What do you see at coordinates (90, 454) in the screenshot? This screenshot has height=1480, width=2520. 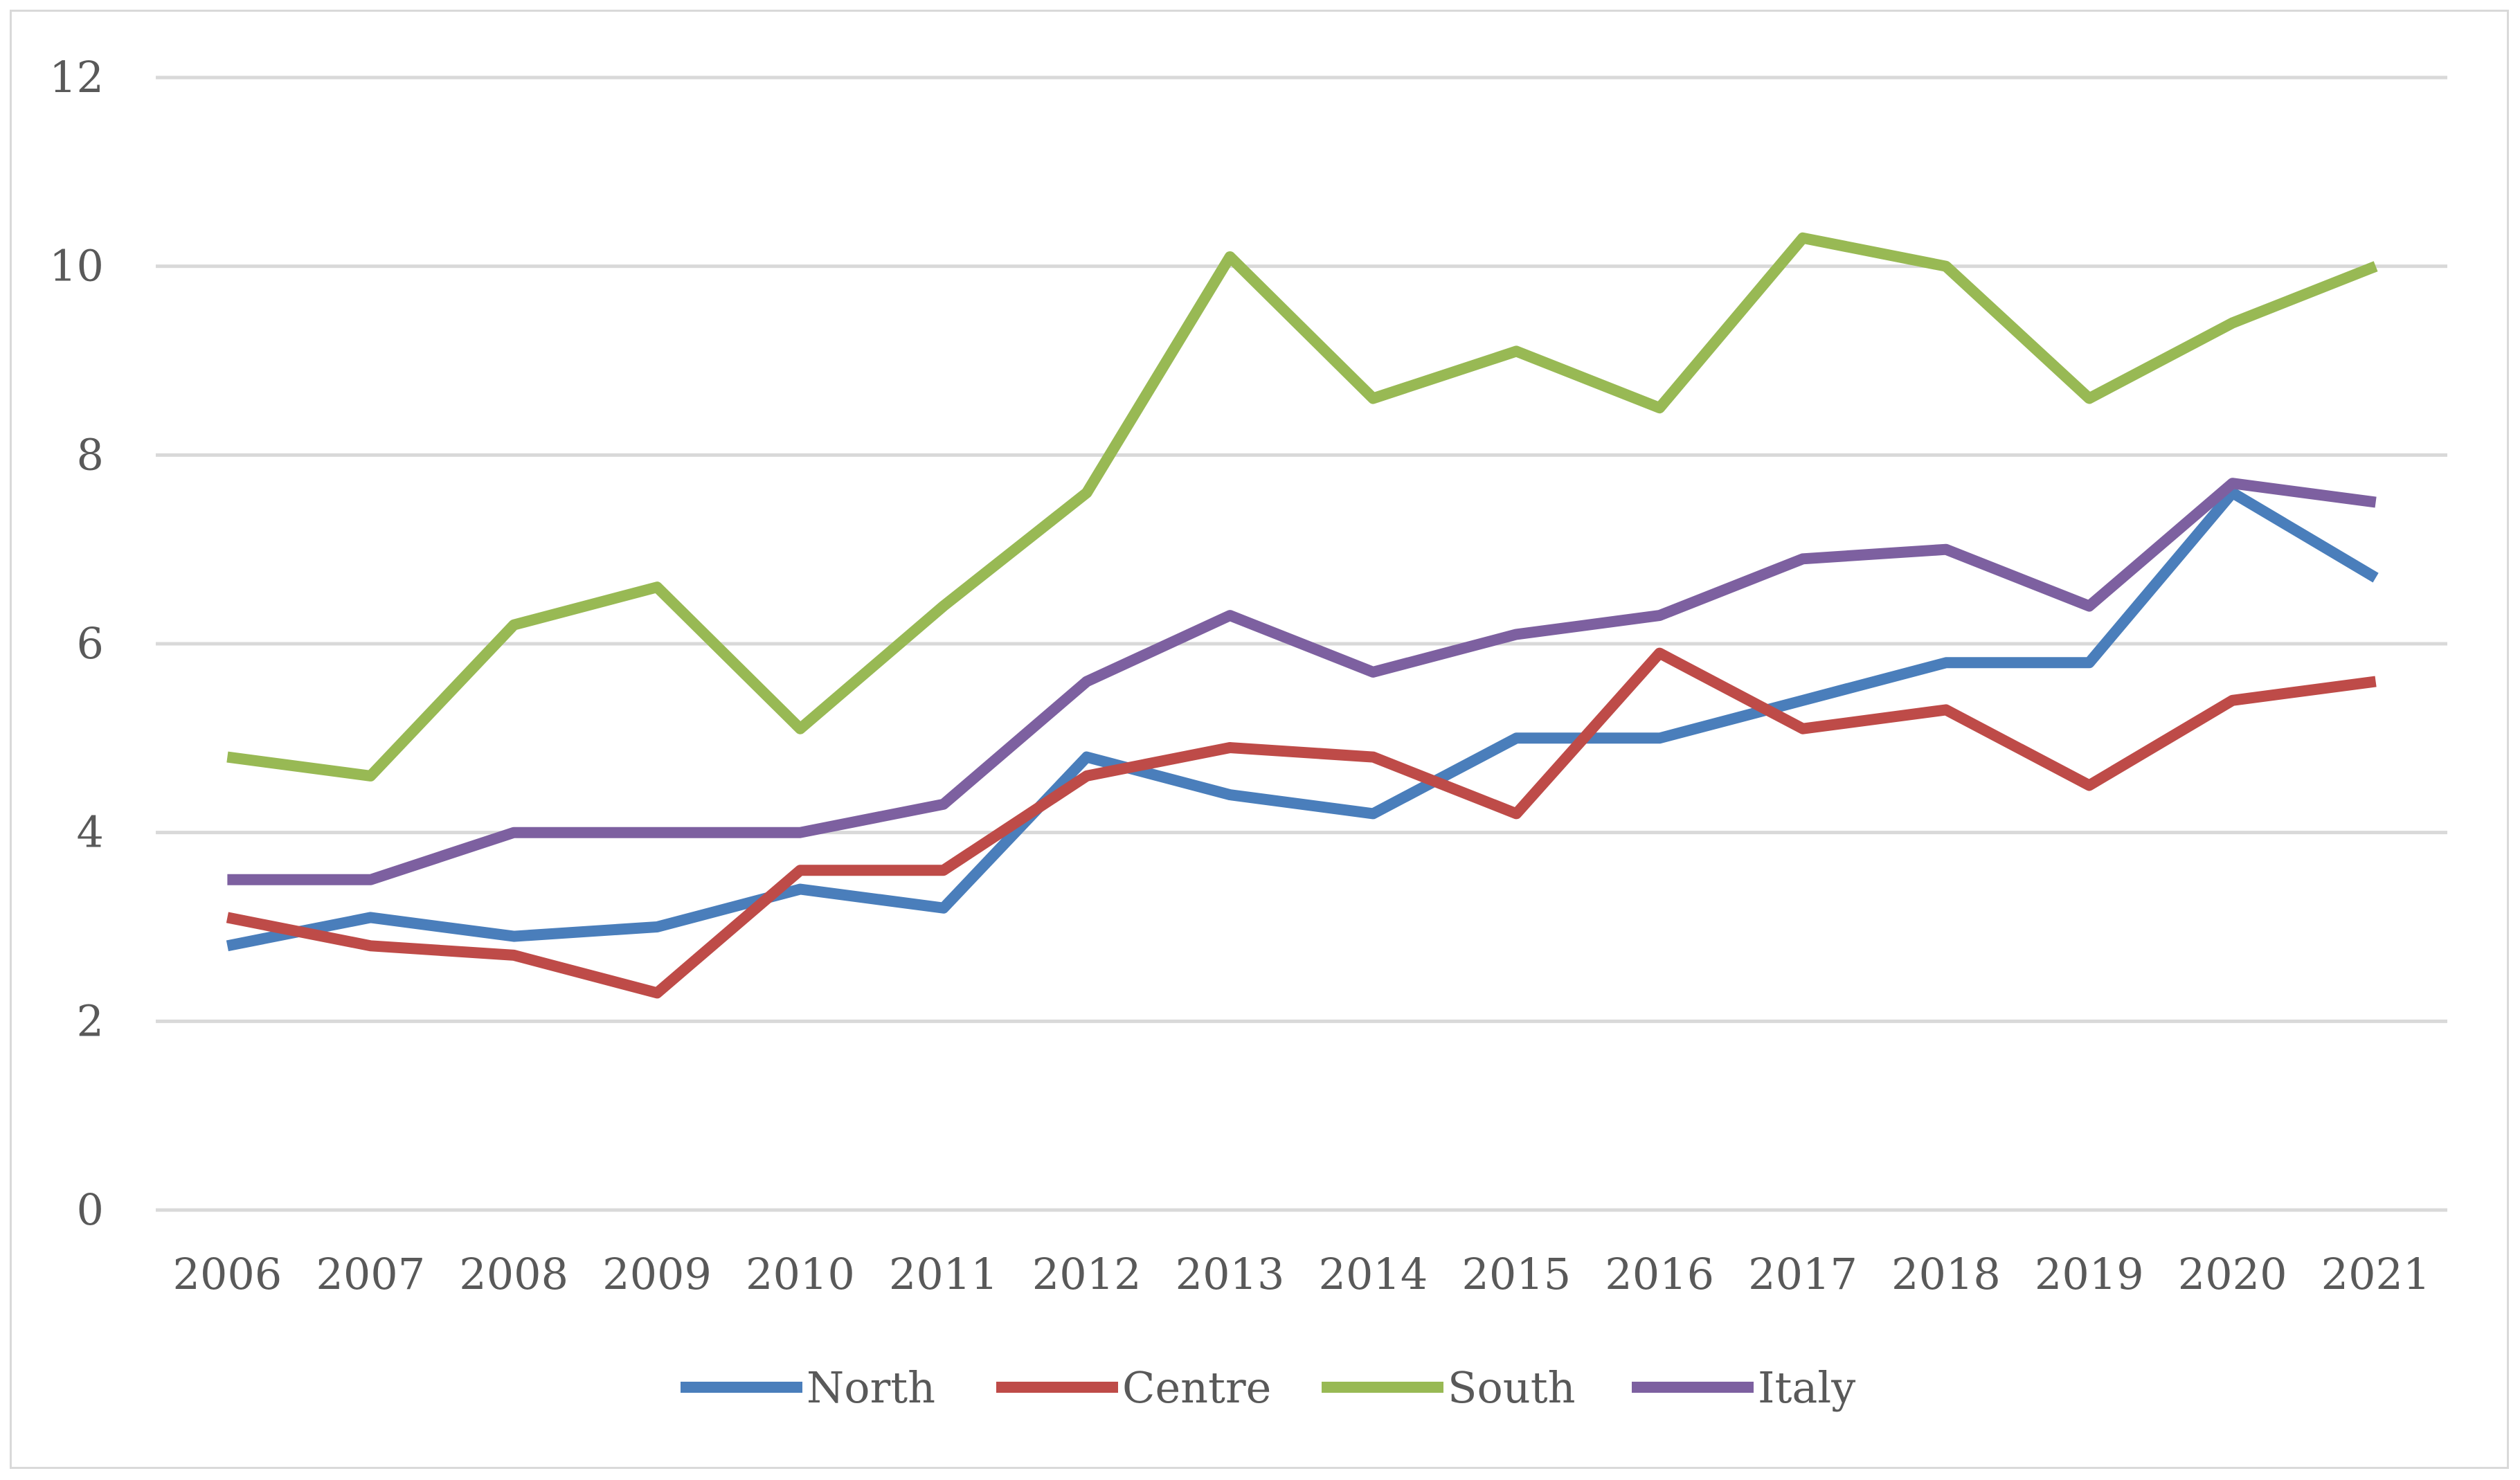 I see `y-tick-label: 8` at bounding box center [90, 454].